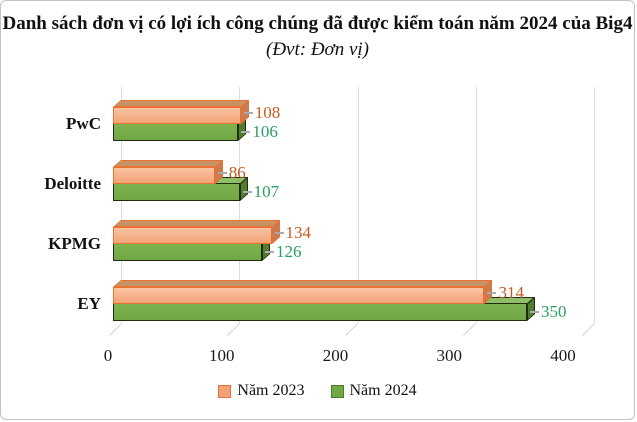 The width and height of the screenshot is (637, 422). I want to click on x-axis-tick-label: 200, so click(335, 355).